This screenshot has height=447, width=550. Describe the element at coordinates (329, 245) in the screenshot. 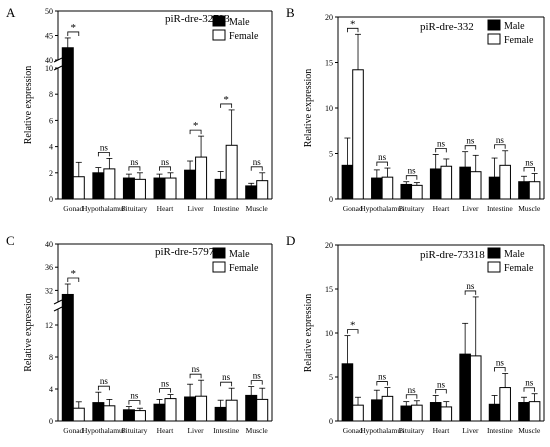

I see `y-tick-label: 20` at that location.